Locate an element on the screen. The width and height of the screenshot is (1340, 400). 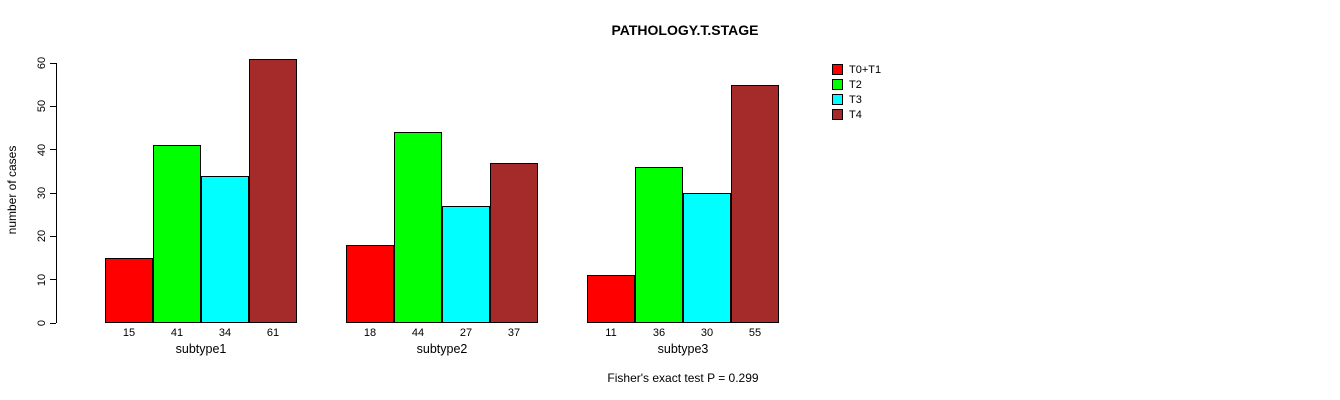
bar-subtype1-t3 is located at coordinates (225, 249).